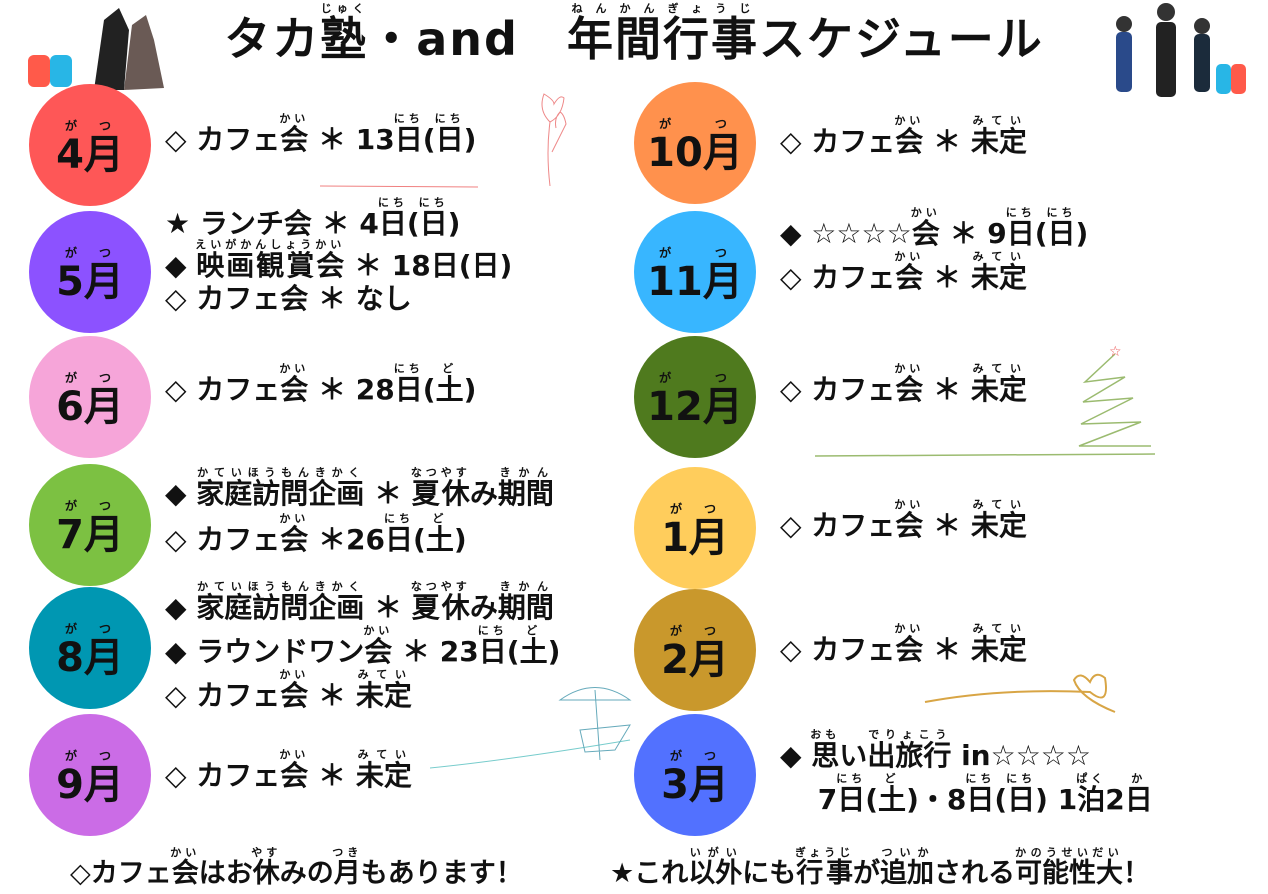  I want to click on ruby-text: 映画観賞会えいがかんしょうかい, so click(270, 260).